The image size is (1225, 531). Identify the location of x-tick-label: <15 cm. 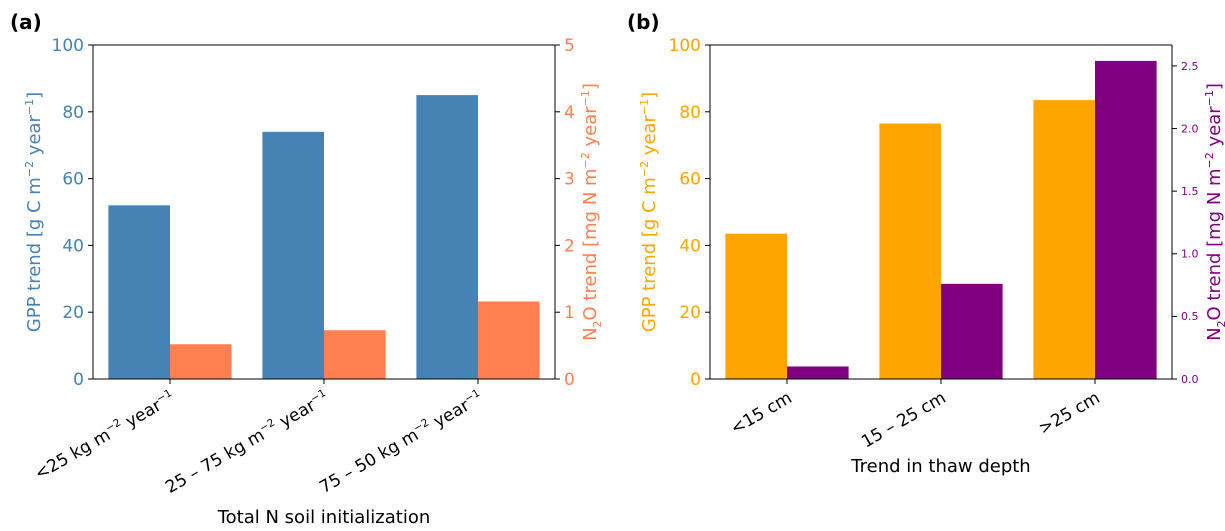
(761, 413).